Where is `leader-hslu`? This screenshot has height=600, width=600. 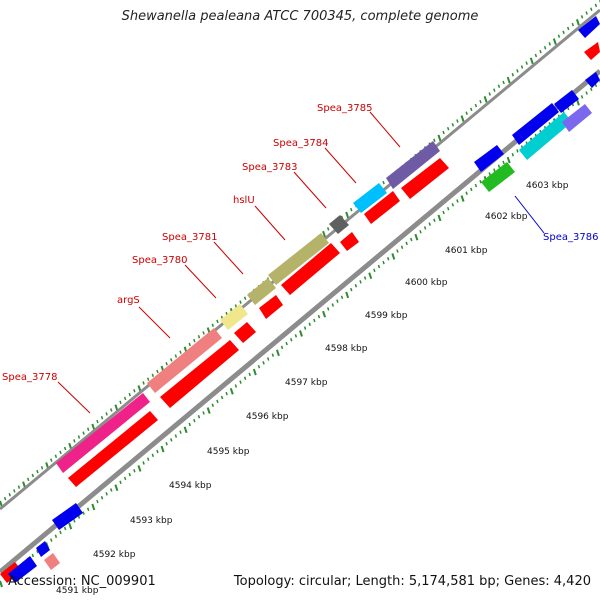 leader-hslu is located at coordinates (270, 223).